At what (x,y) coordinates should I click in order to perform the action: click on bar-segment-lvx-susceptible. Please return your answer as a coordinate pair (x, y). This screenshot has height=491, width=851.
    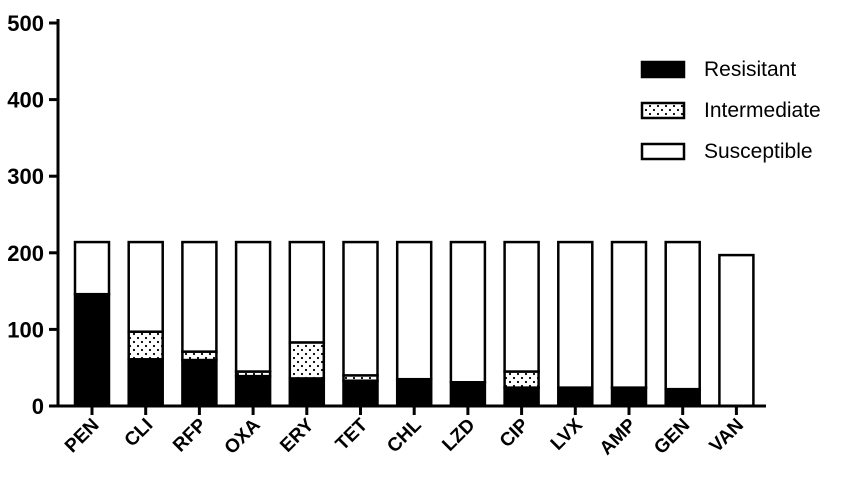
    Looking at the image, I should click on (575, 314).